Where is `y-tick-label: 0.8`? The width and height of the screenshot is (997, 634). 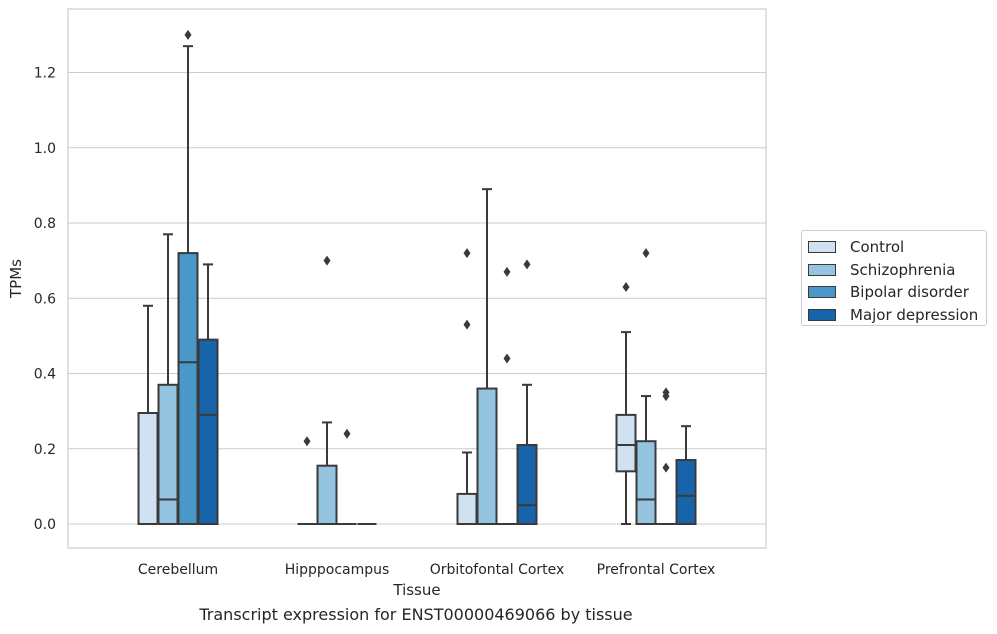 y-tick-label: 0.8 is located at coordinates (45, 224).